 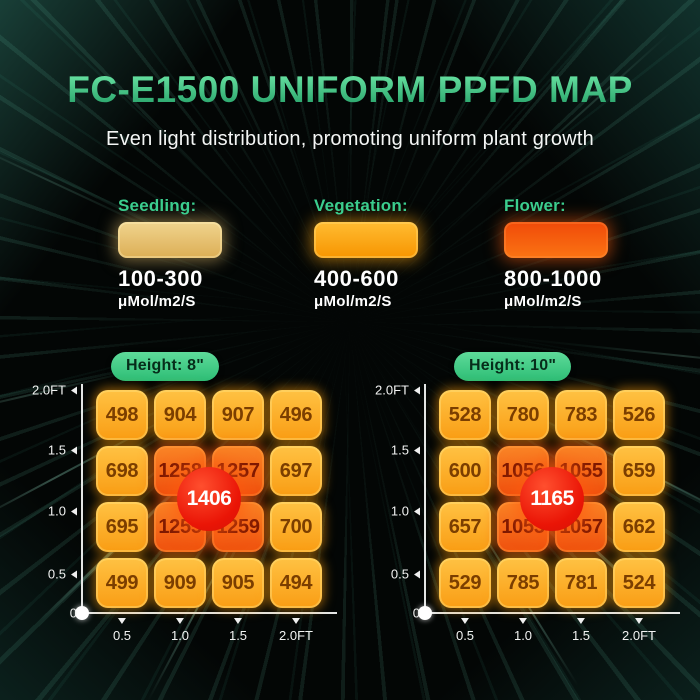 What do you see at coordinates (296, 415) in the screenshot?
I see `ppfd-cell: 496` at bounding box center [296, 415].